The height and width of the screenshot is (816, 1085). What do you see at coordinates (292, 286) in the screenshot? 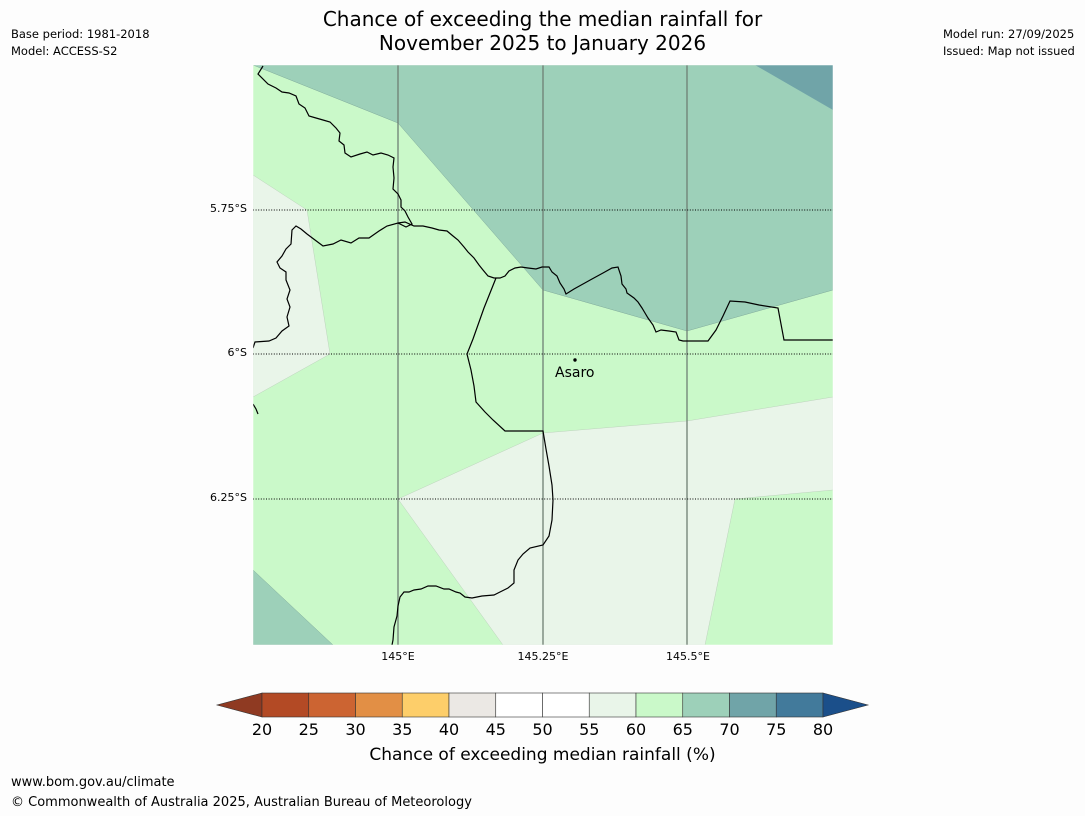
I see `region-55-60-west` at bounding box center [292, 286].